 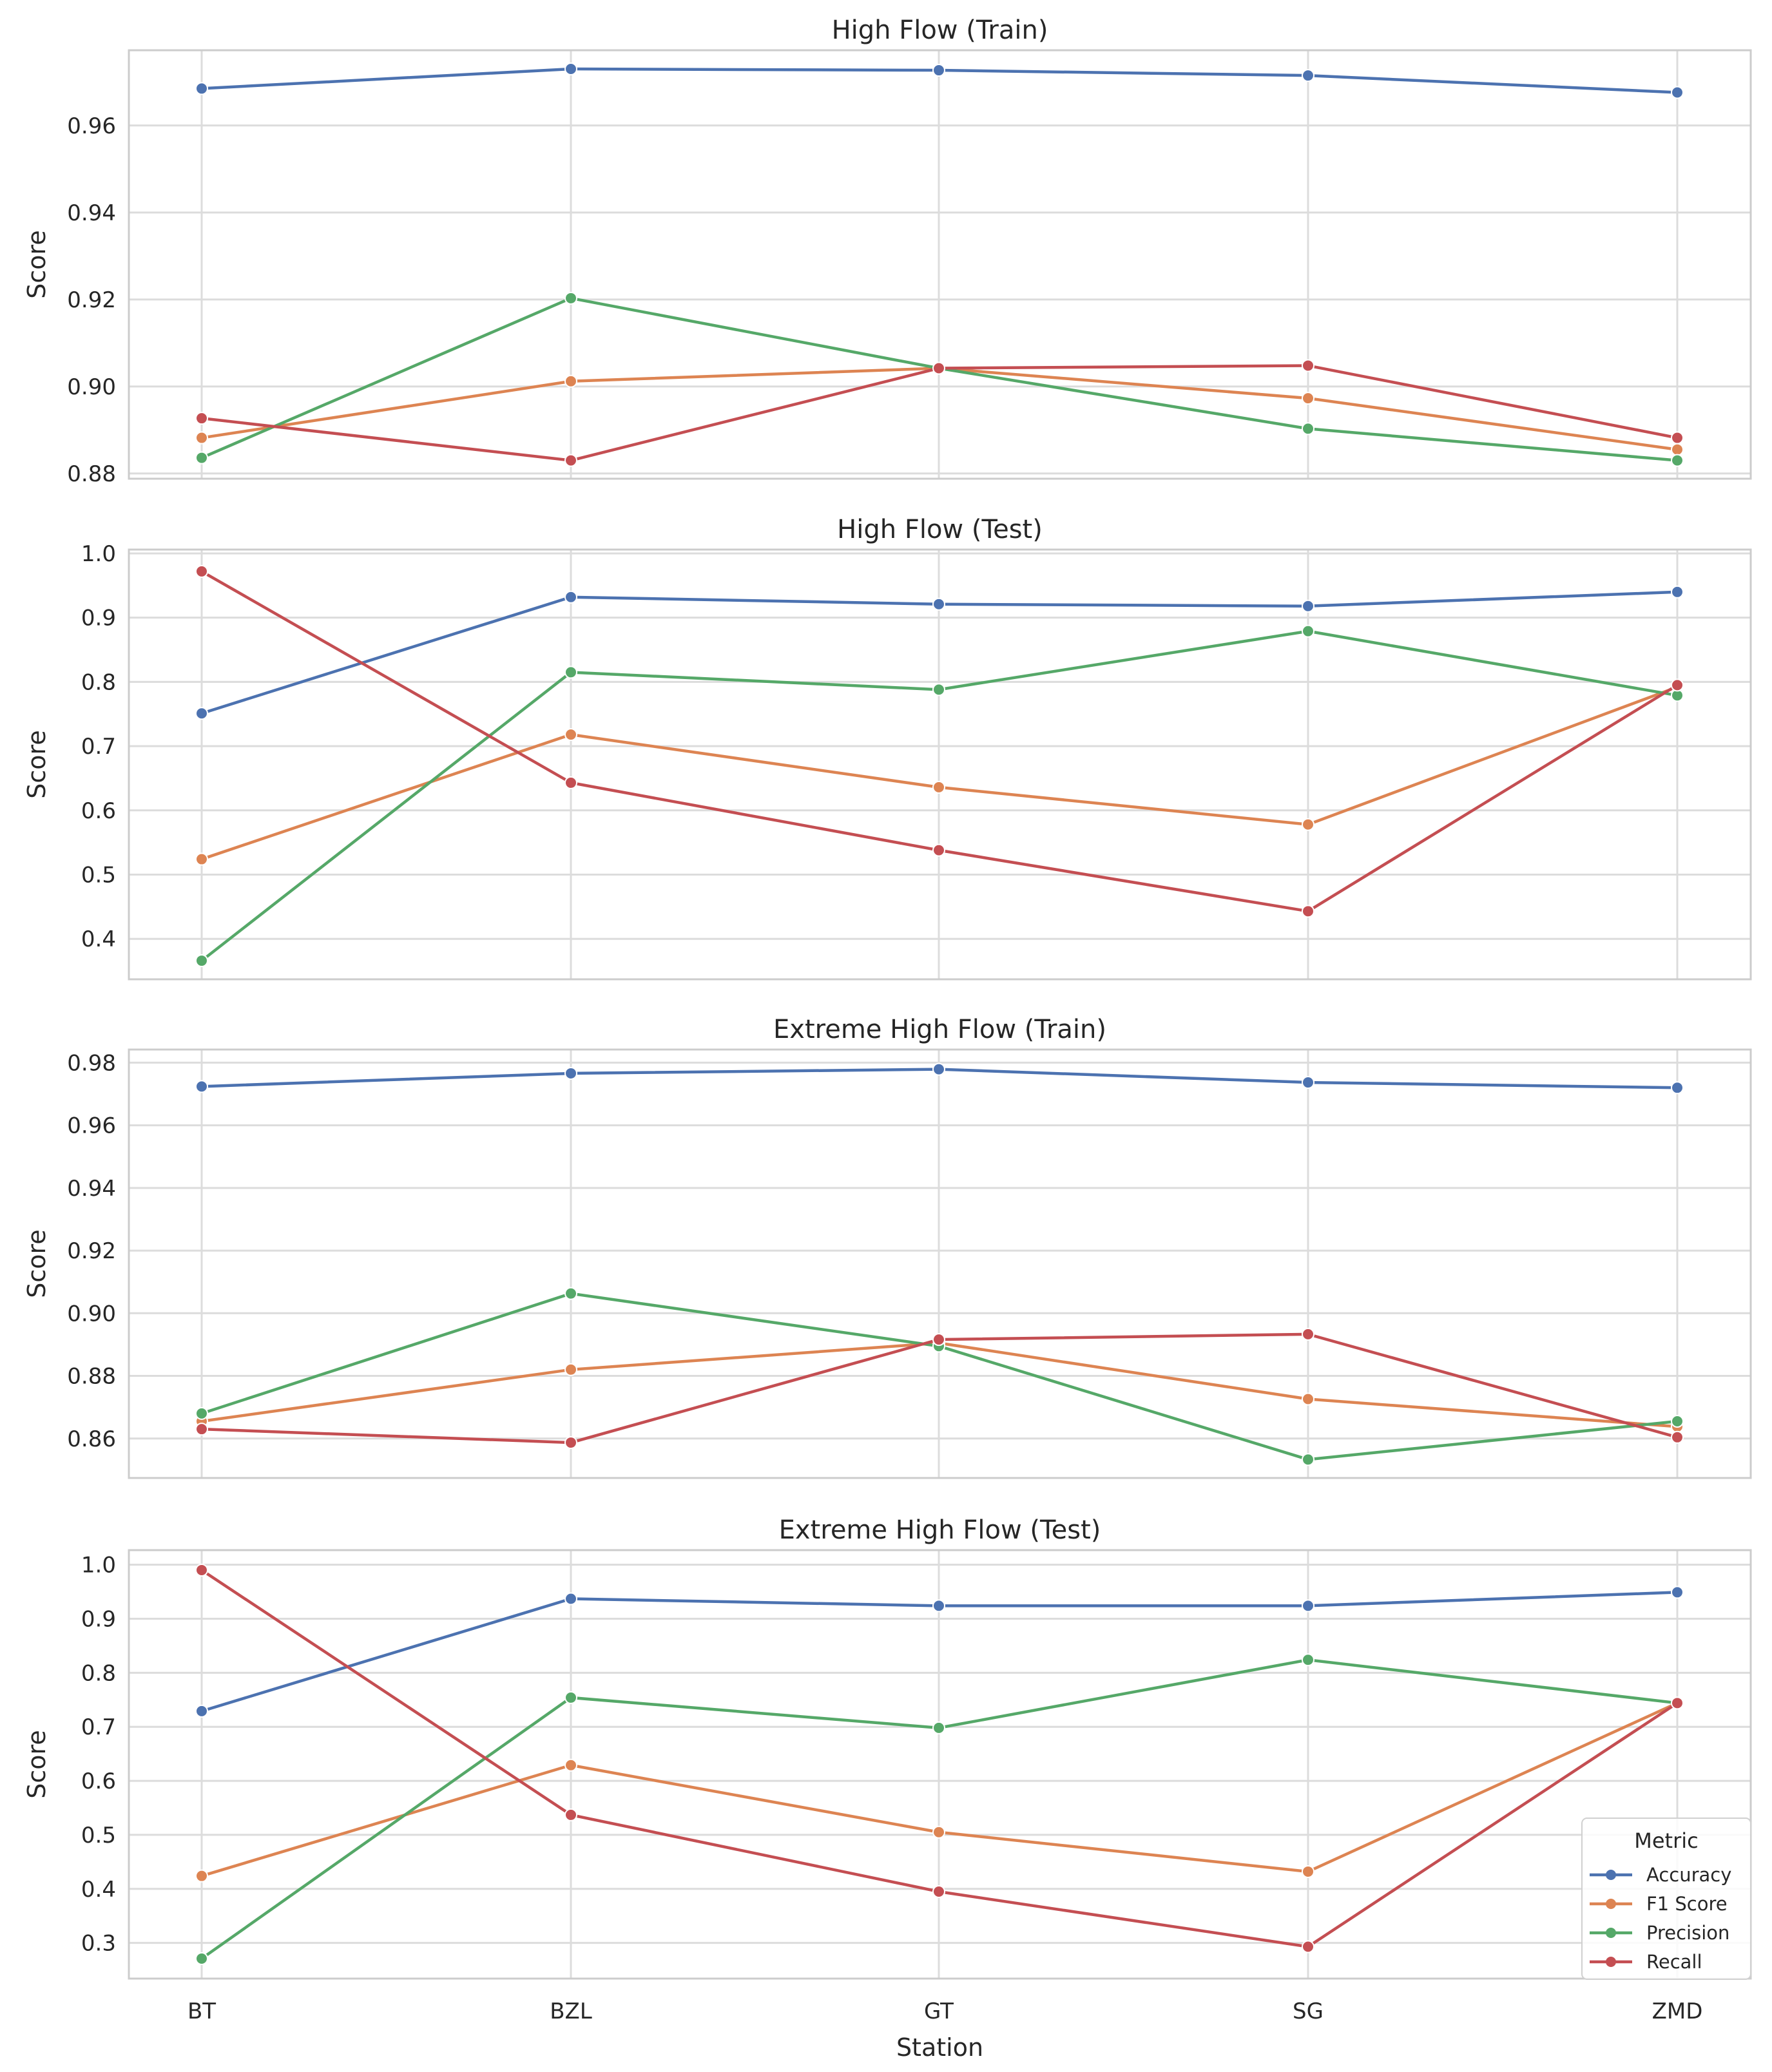 What do you see at coordinates (91, 1063) in the screenshot?
I see `y-tick-label: 0.98` at bounding box center [91, 1063].